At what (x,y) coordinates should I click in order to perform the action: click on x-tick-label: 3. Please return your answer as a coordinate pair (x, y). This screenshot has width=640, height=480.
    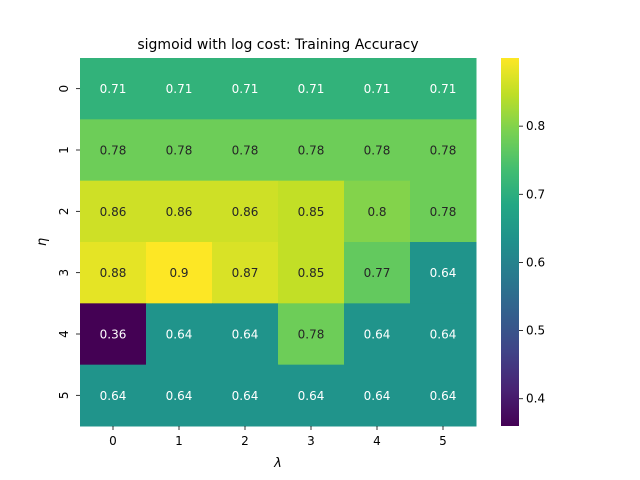
    Looking at the image, I should click on (311, 441).